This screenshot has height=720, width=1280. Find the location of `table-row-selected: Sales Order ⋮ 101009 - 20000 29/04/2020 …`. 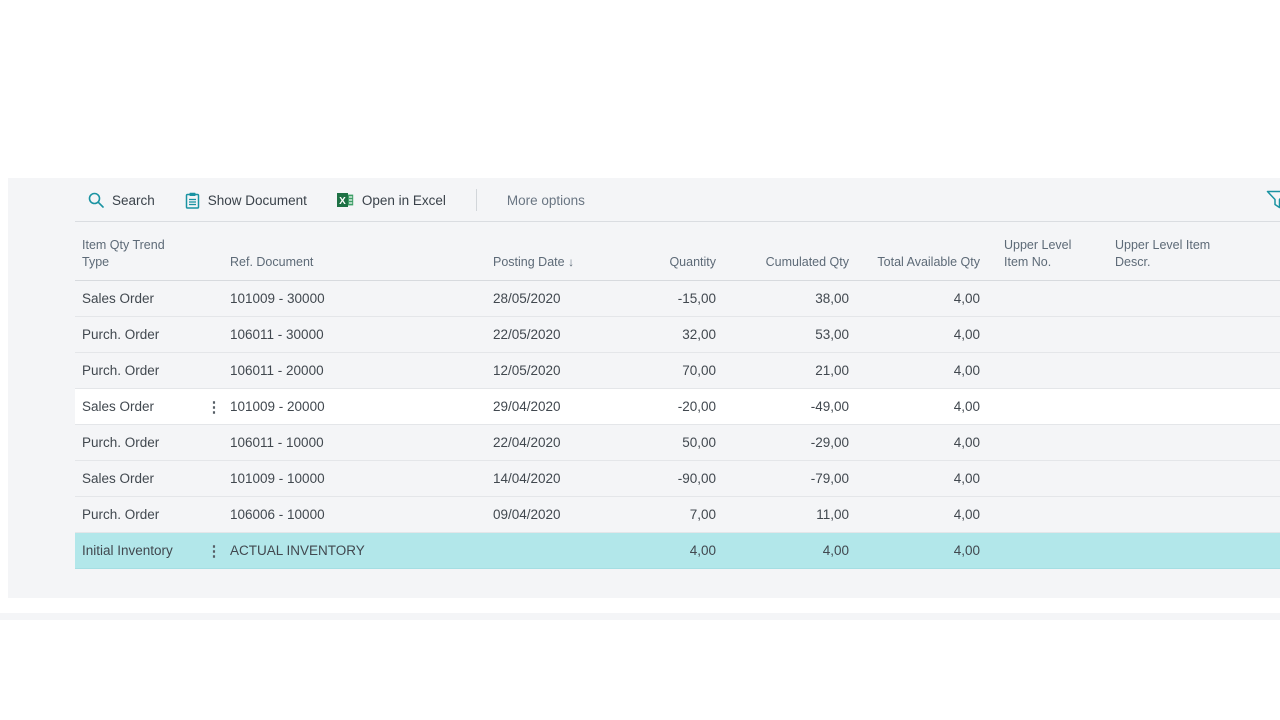

table-row-selected: Sales Order ⋮ 101009 - 20000 29/04/2020 … is located at coordinates (677, 407).